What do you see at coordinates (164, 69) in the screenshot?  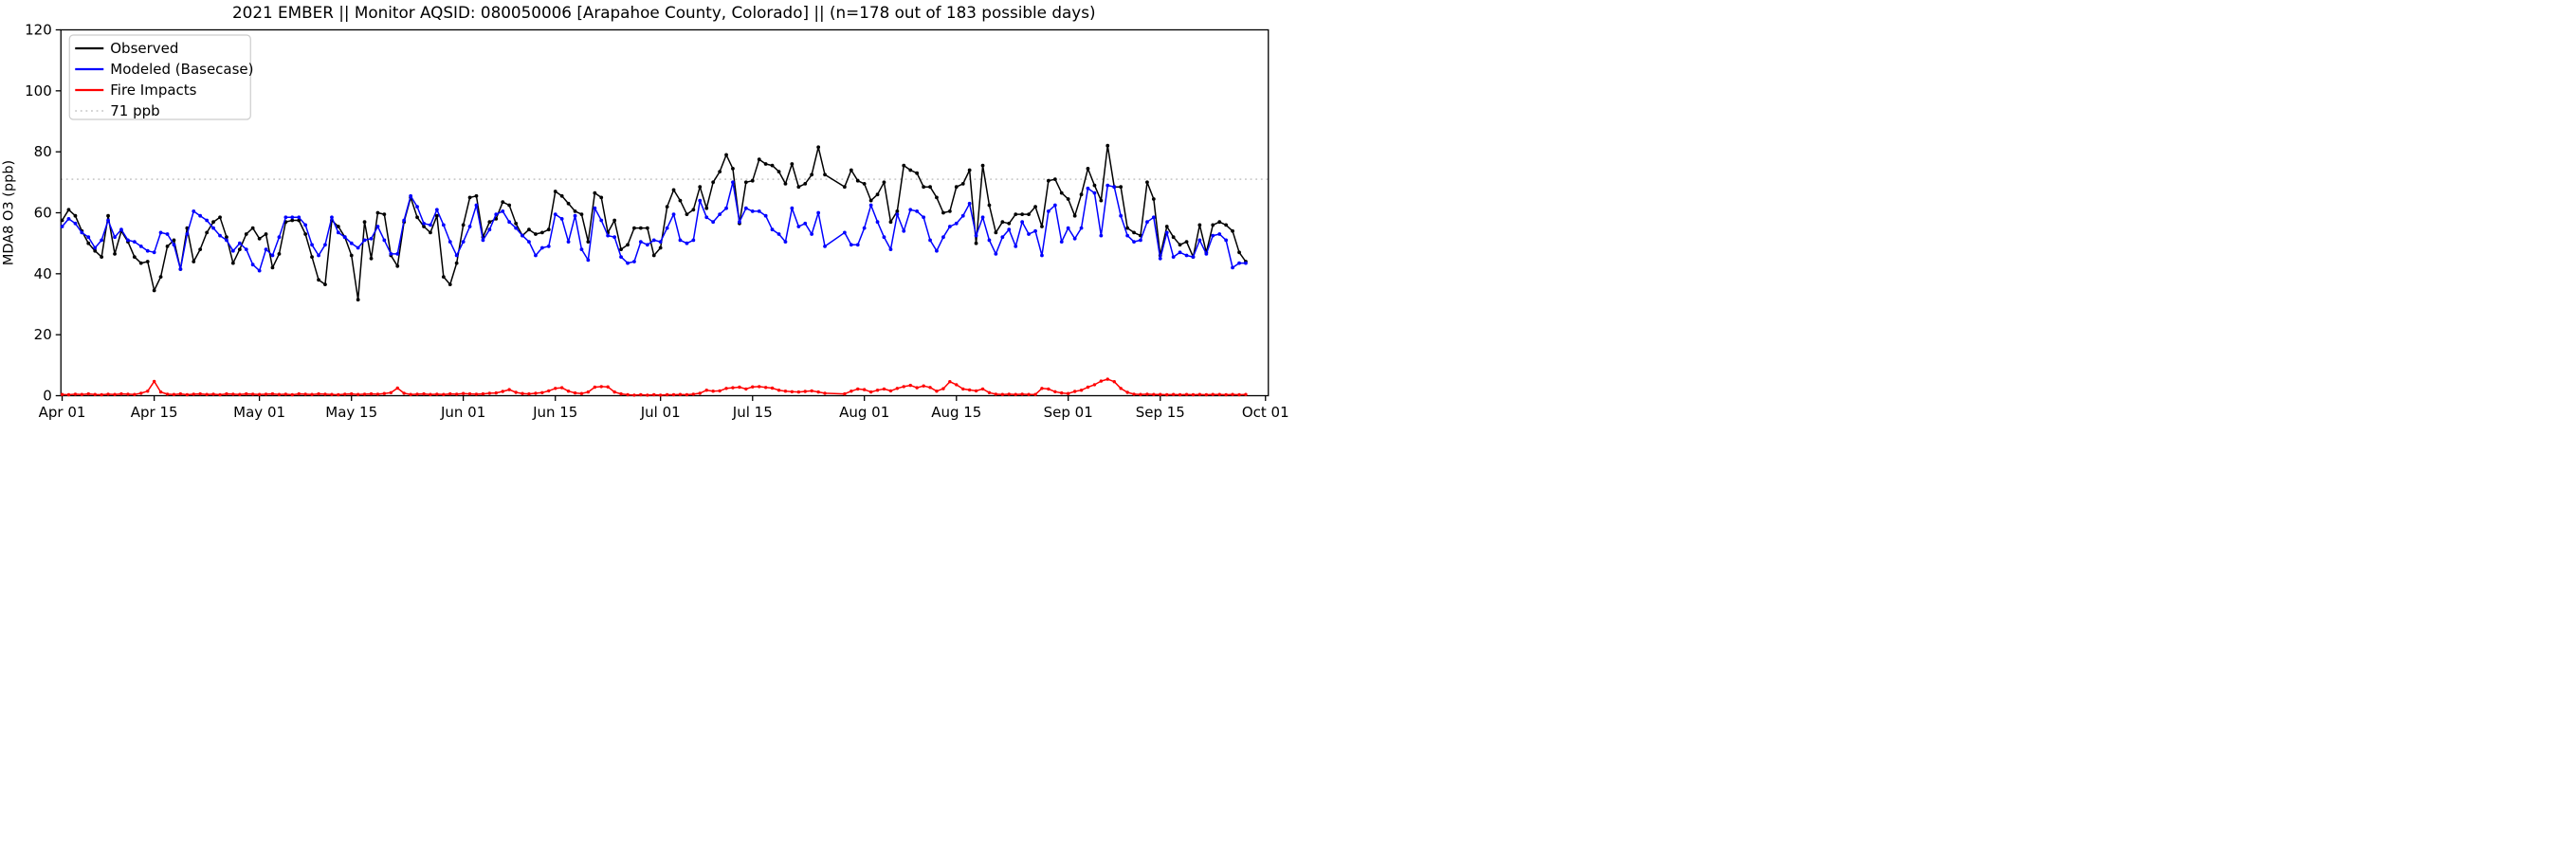 I see `legend-item-modeled-basecase: Modeled (Basecase)` at bounding box center [164, 69].